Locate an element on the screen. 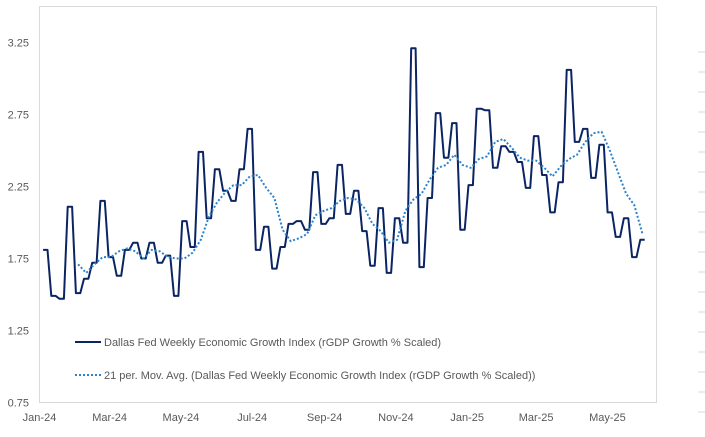  x-tick-label: Mar-25 is located at coordinates (536, 418).